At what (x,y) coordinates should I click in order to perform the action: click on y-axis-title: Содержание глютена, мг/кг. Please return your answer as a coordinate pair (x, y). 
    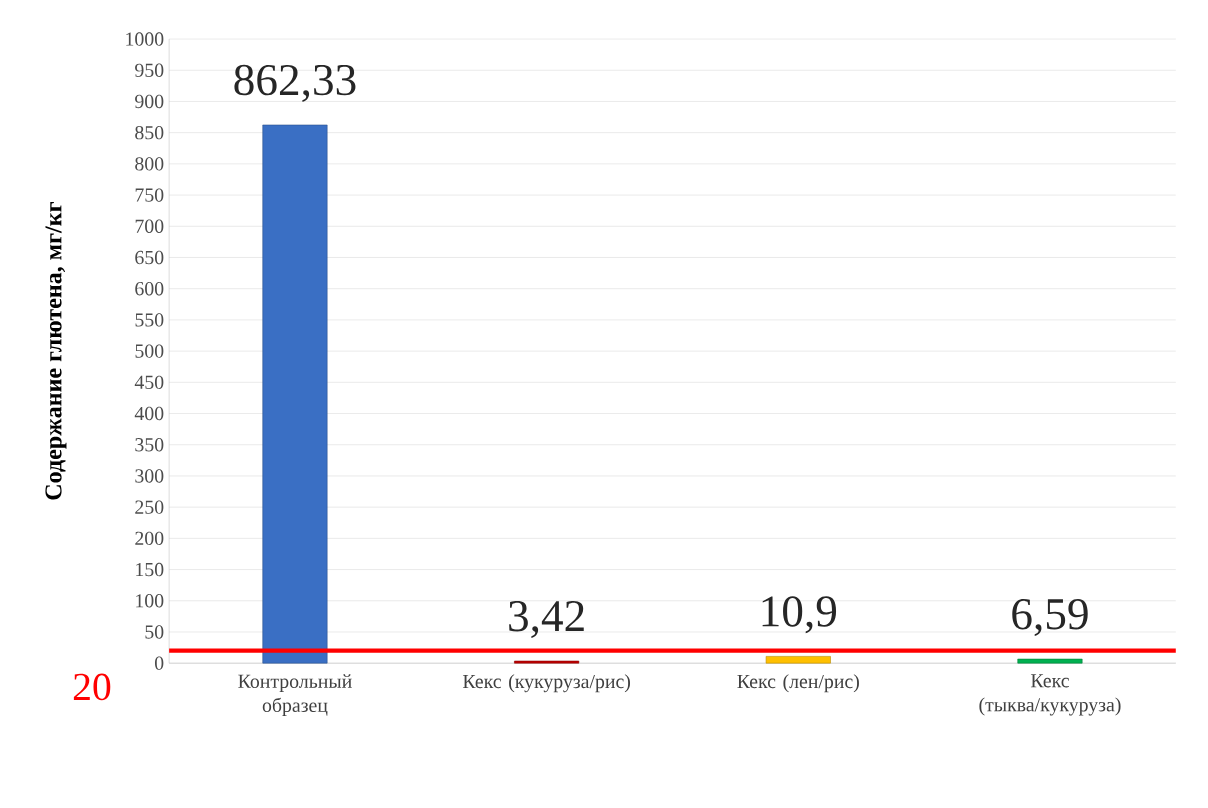
    Looking at the image, I should click on (56, 351).